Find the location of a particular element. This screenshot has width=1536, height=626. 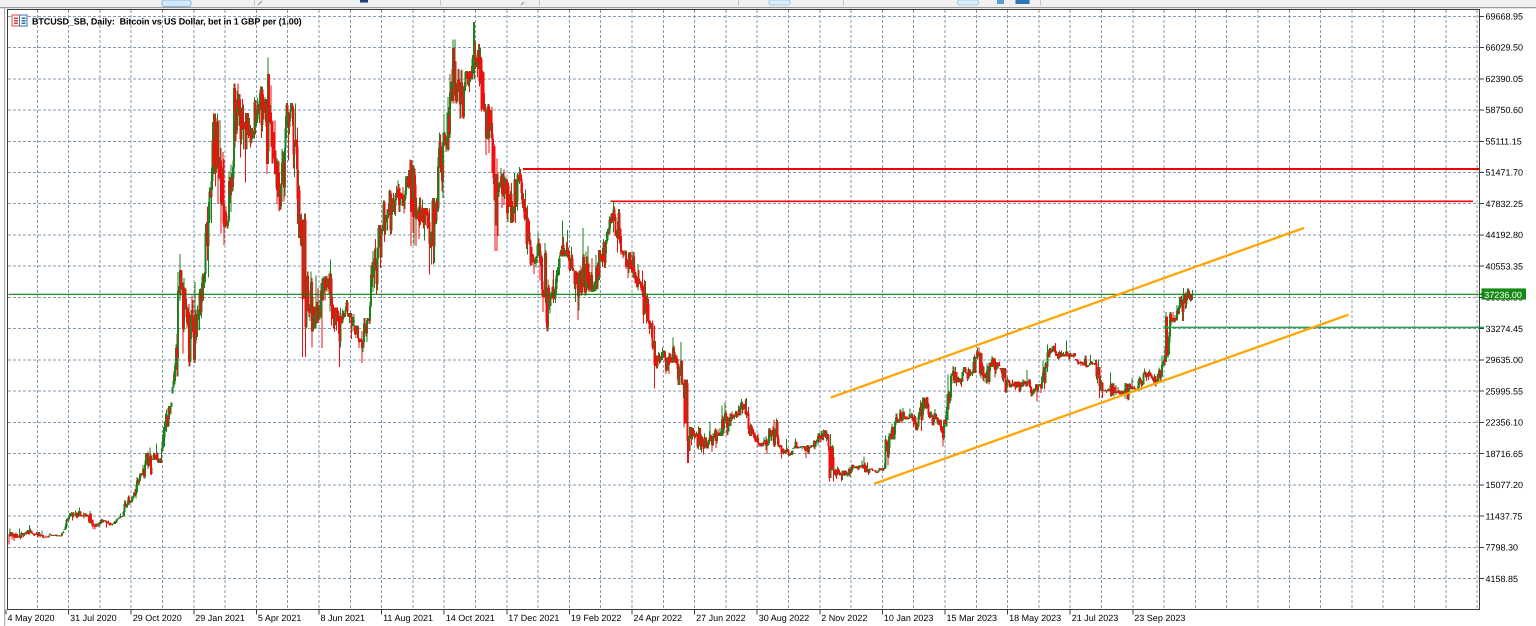

svg-text: 7798.30 is located at coordinates (1502, 548).